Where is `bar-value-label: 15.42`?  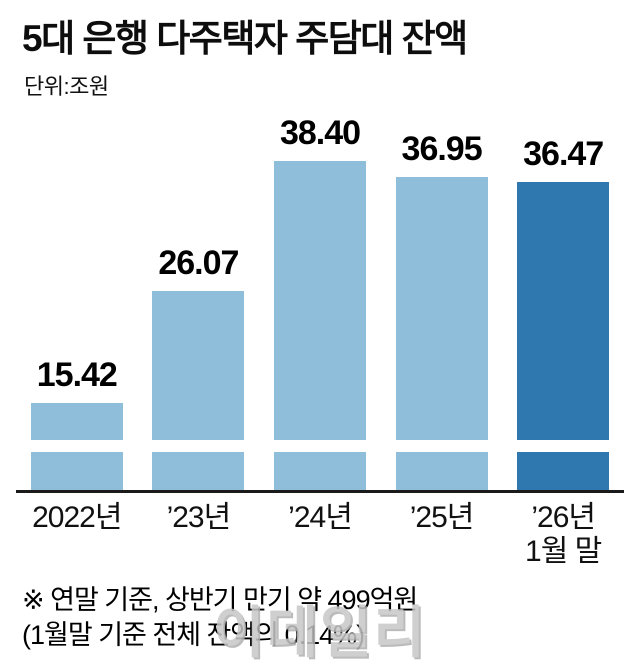 bar-value-label: 15.42 is located at coordinates (77, 374).